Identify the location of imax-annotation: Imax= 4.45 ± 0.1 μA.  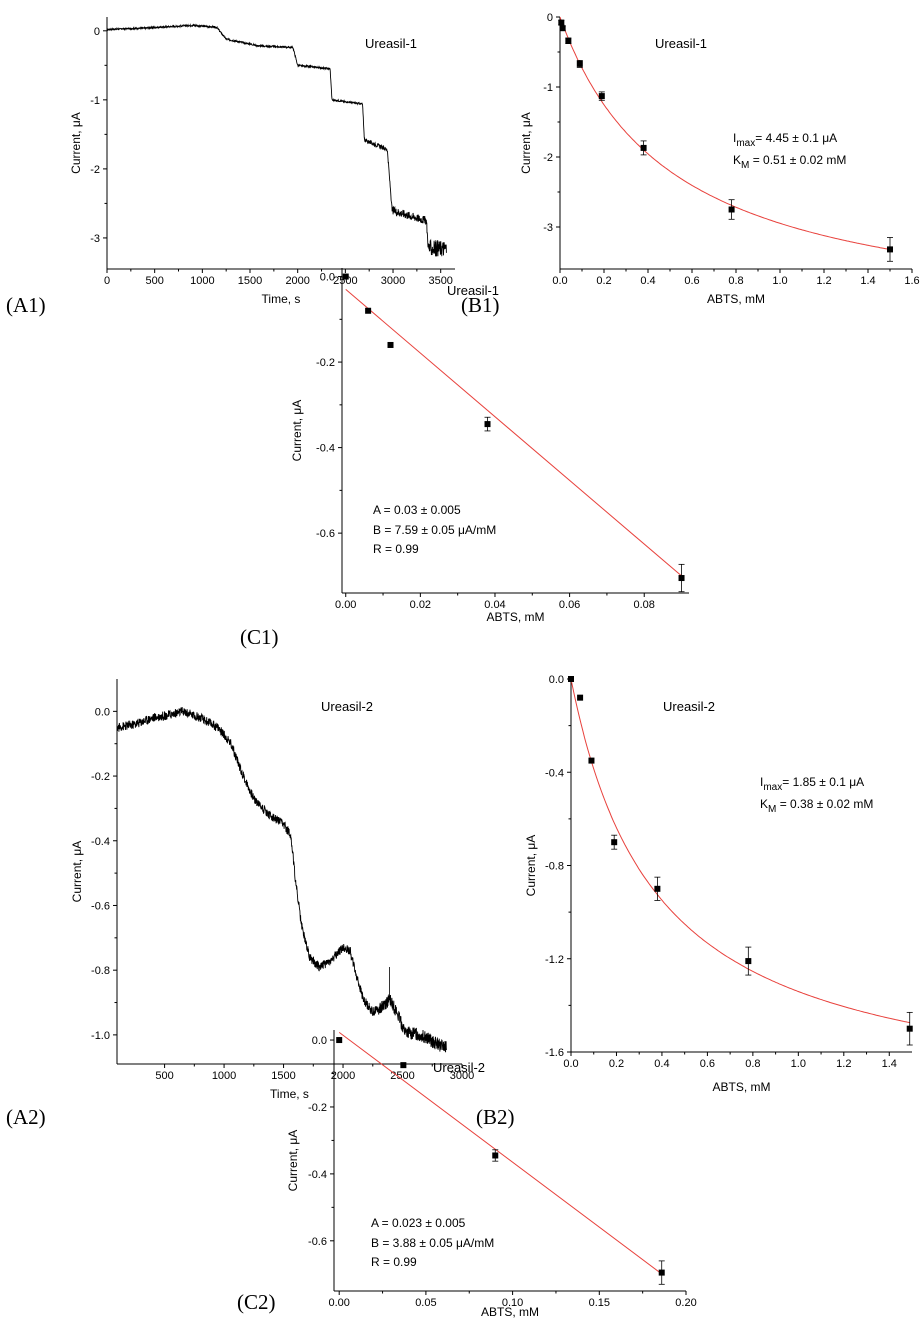
(785, 140).